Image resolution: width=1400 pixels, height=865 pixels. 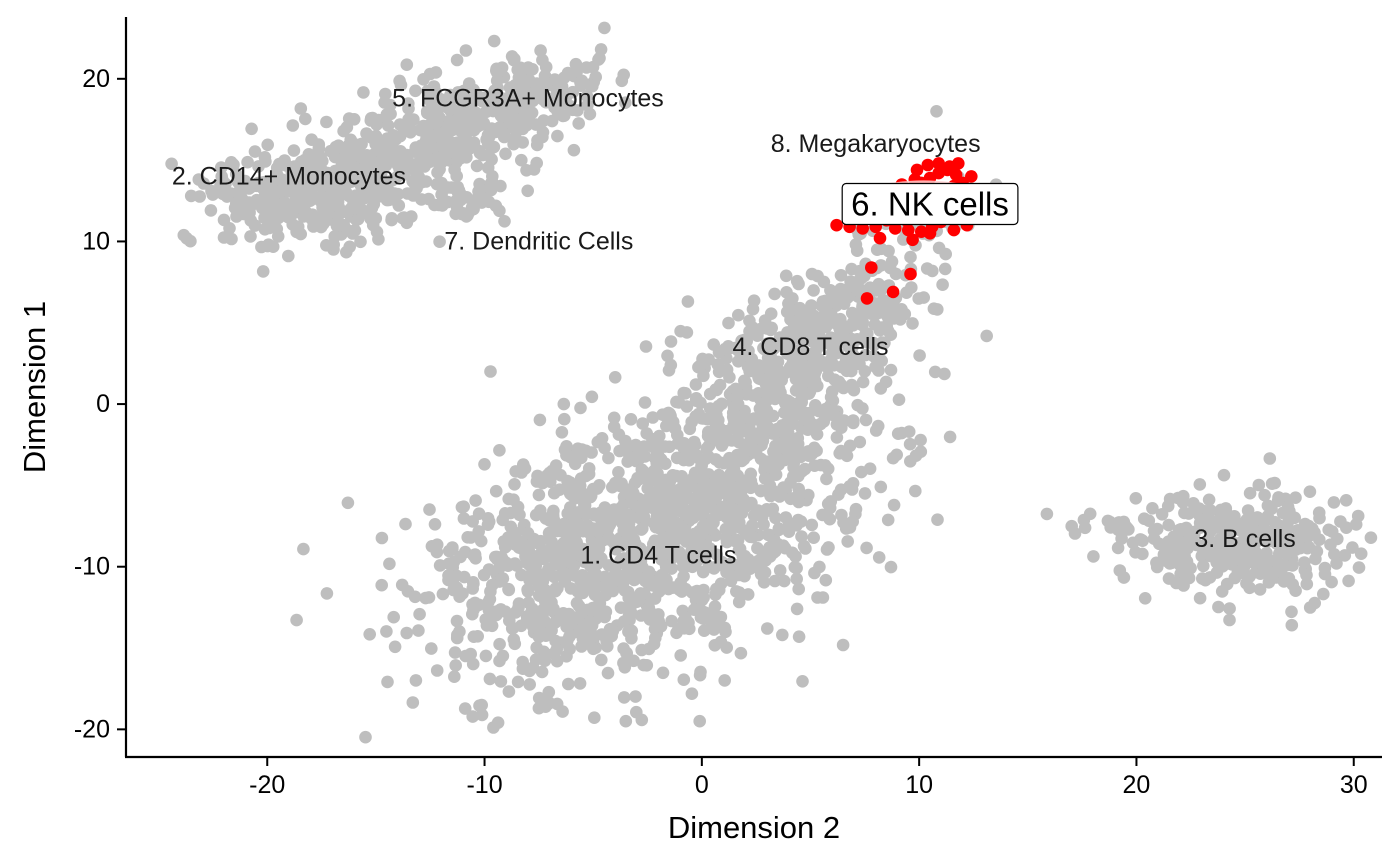 I want to click on highlight-point, so click(x=938, y=163).